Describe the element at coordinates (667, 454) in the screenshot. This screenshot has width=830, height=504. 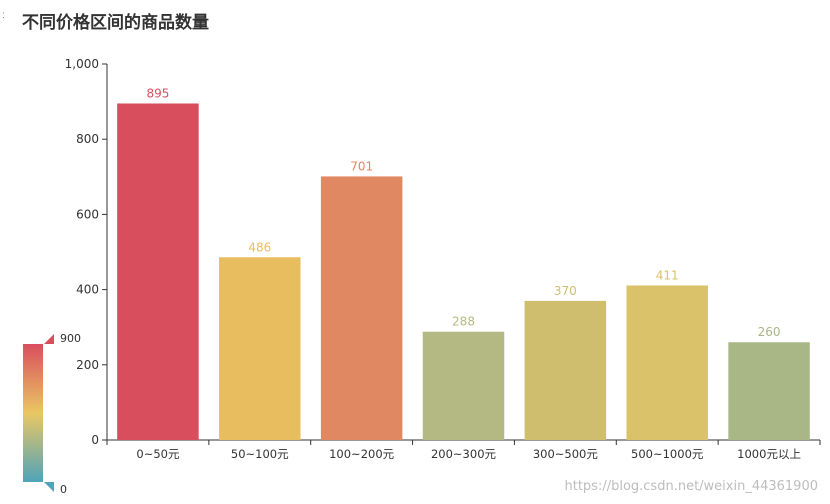
I see `x-tick-label: 500~1000元` at that location.